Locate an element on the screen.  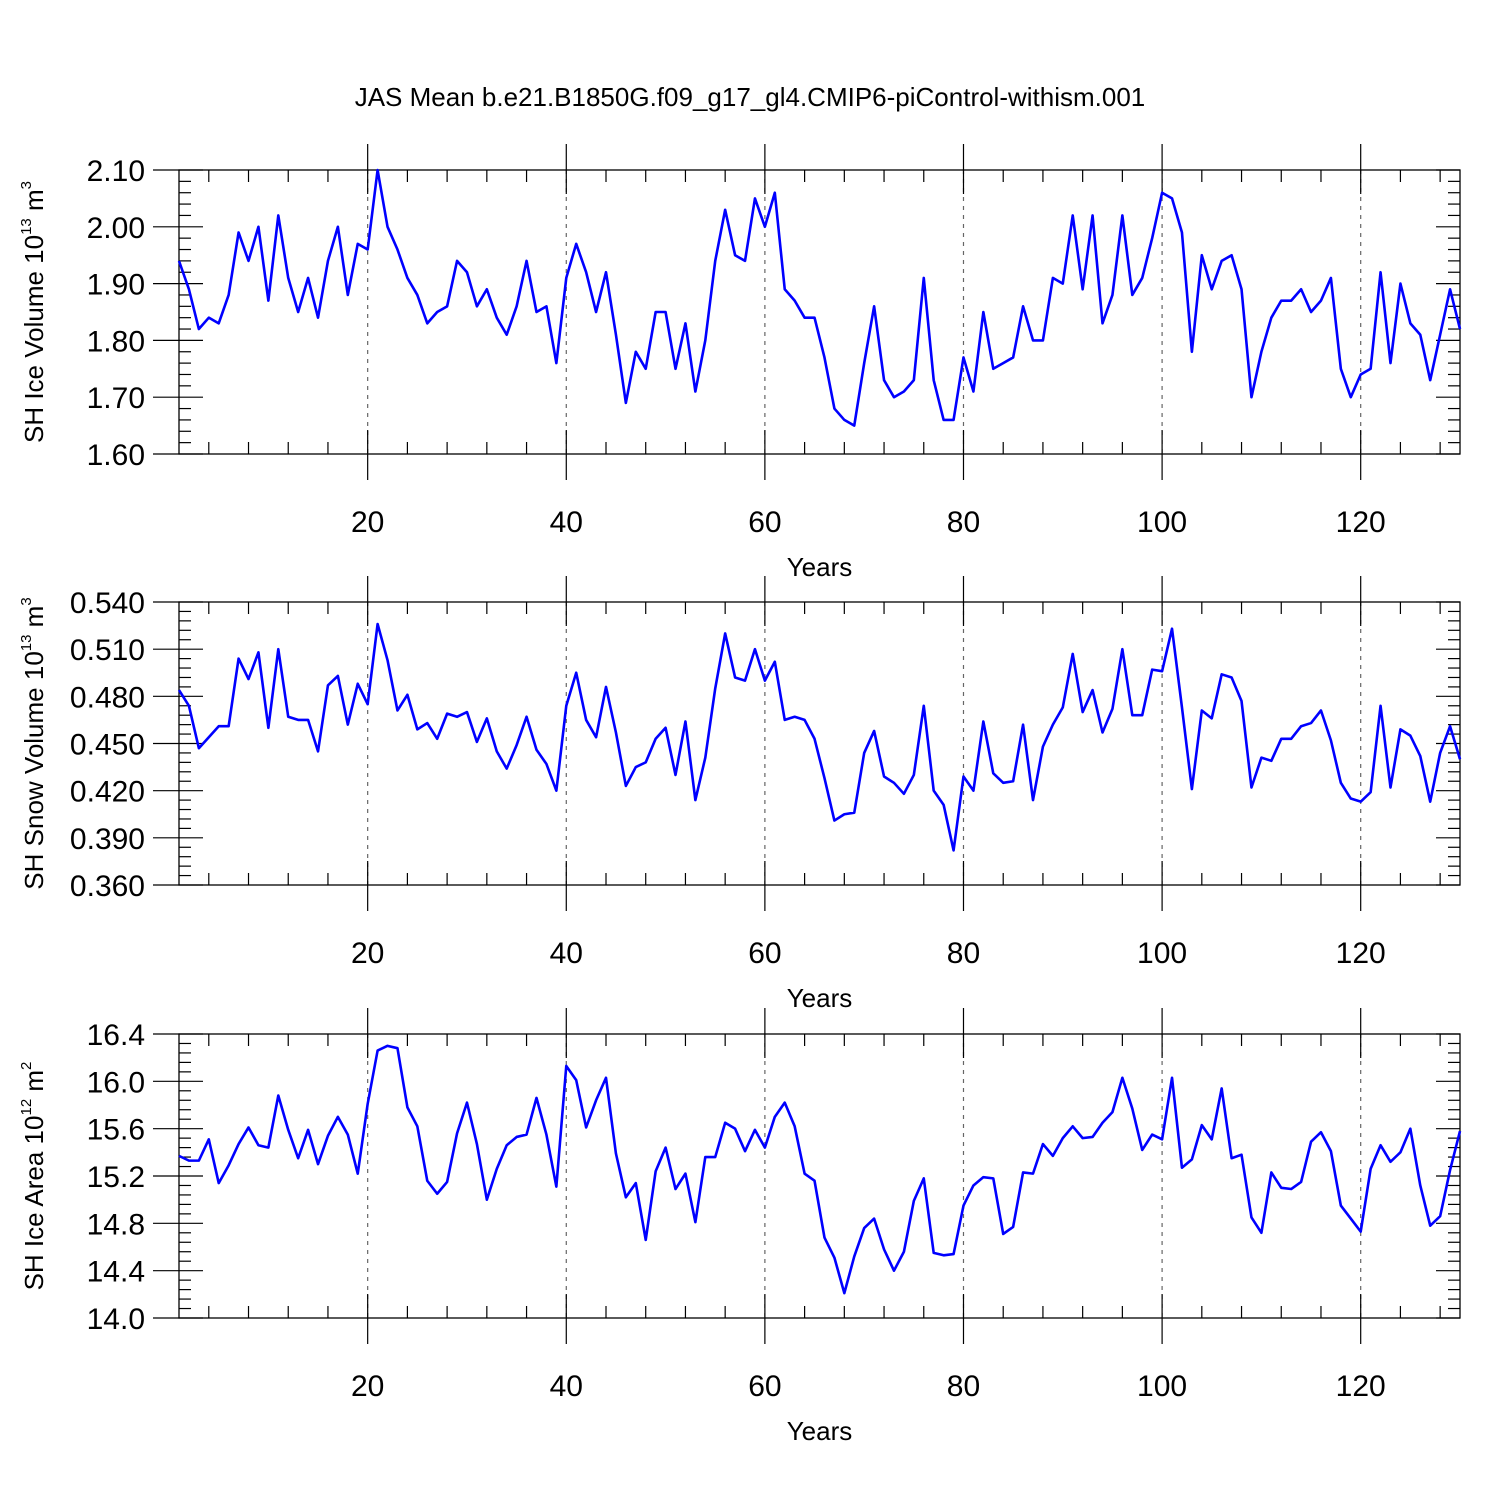
y-tick-label: 2.10 is located at coordinates (116, 171).